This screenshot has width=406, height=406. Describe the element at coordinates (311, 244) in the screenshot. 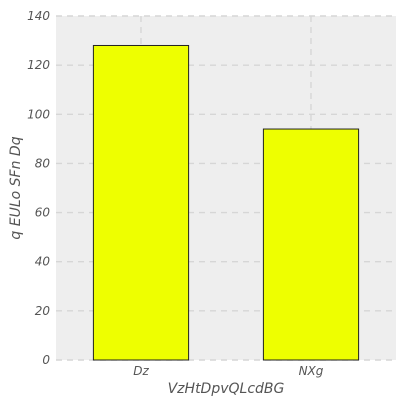

I see `bar-nxg` at that location.